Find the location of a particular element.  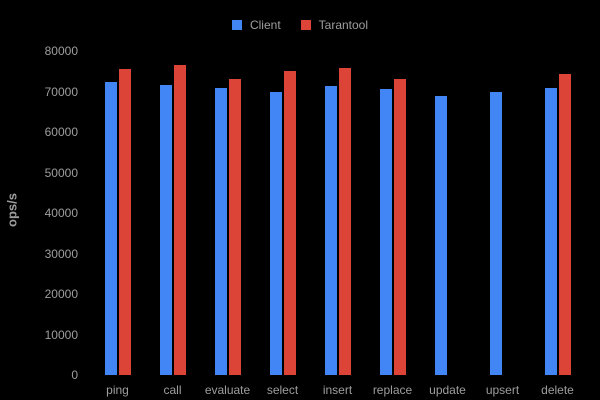

y-axis-tick-label: 0 is located at coordinates (74, 375).